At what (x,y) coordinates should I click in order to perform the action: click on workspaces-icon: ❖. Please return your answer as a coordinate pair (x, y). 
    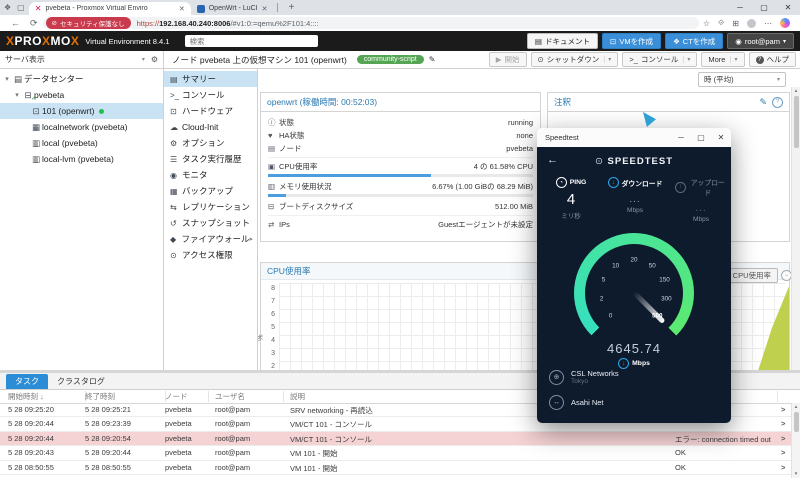
    Looking at the image, I should click on (8, 7).